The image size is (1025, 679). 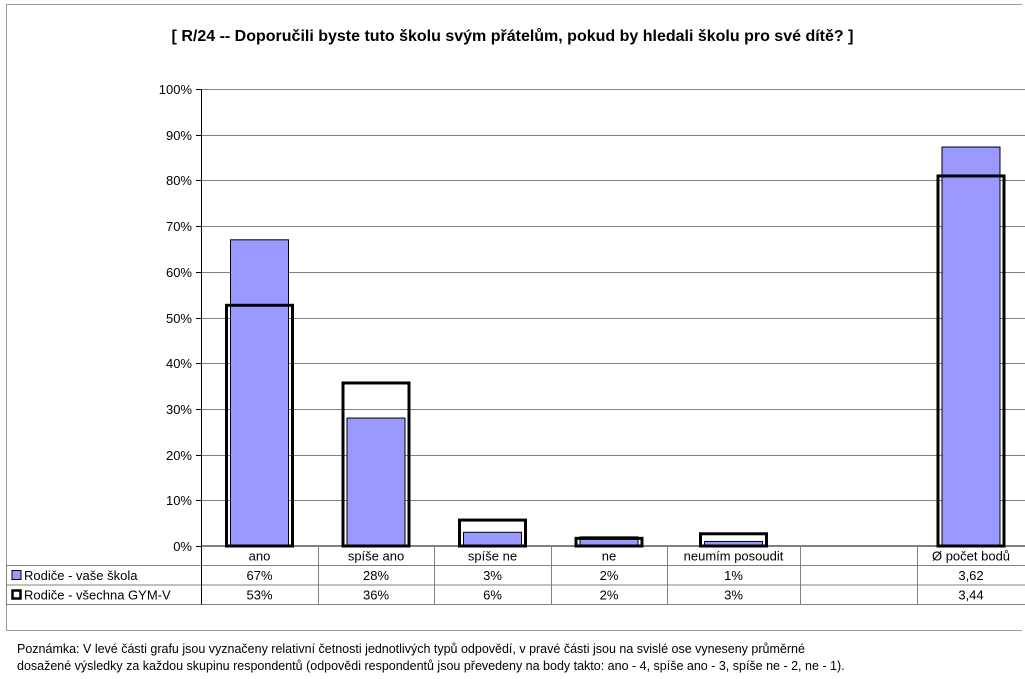 I want to click on legend-label: Rodiče - všechna GYM-V, so click(x=97, y=595).